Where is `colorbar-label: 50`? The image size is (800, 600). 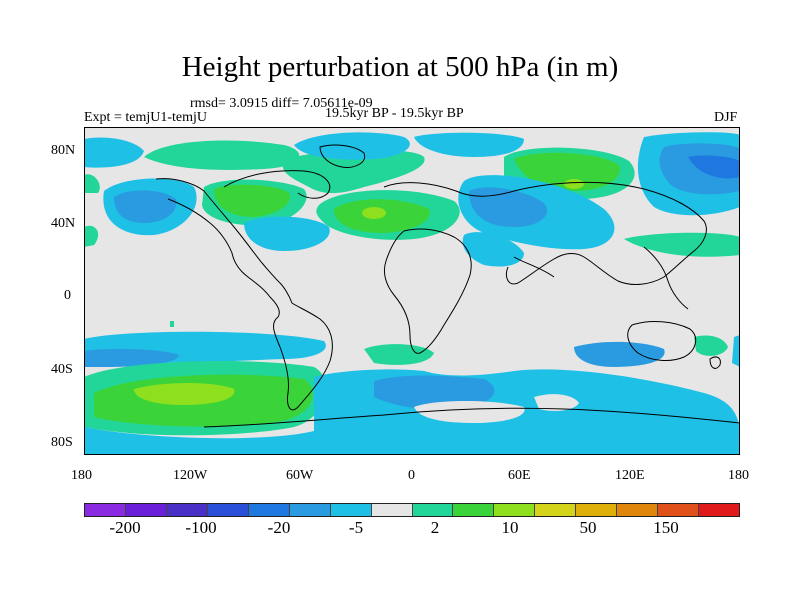
colorbar-label: 50 is located at coordinates (588, 527).